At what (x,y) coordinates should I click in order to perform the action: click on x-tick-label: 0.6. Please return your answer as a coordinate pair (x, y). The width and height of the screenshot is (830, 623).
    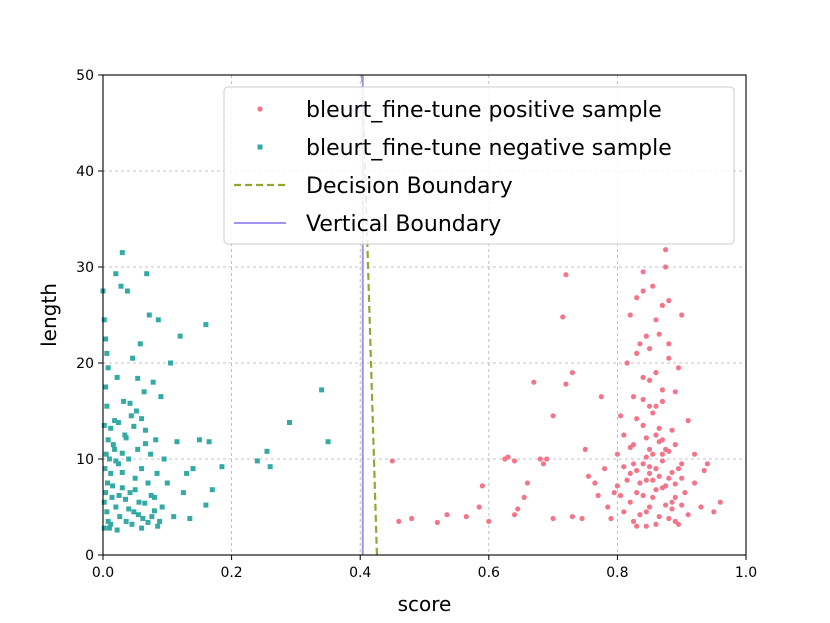
    Looking at the image, I should click on (489, 573).